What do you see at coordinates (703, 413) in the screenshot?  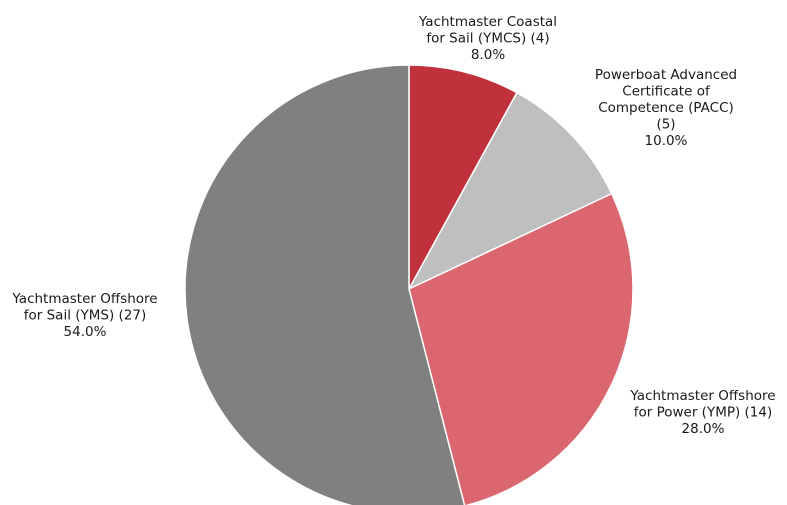 I see `slice-category-label: for Power (YMP) (14)` at bounding box center [703, 413].